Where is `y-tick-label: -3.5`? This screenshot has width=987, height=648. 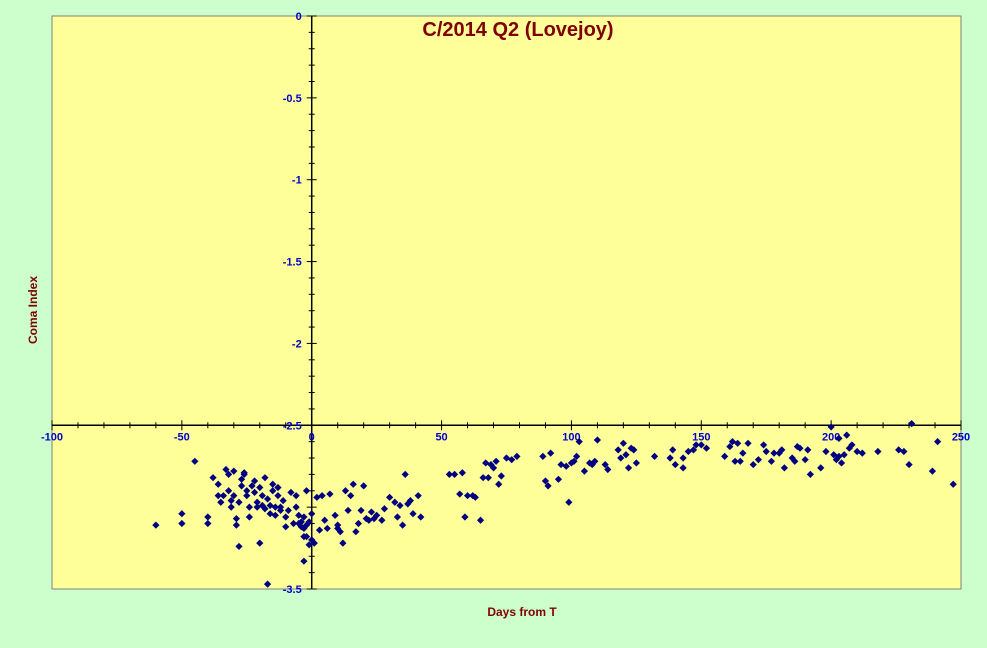 y-tick-label: -3.5 is located at coordinates (292, 590).